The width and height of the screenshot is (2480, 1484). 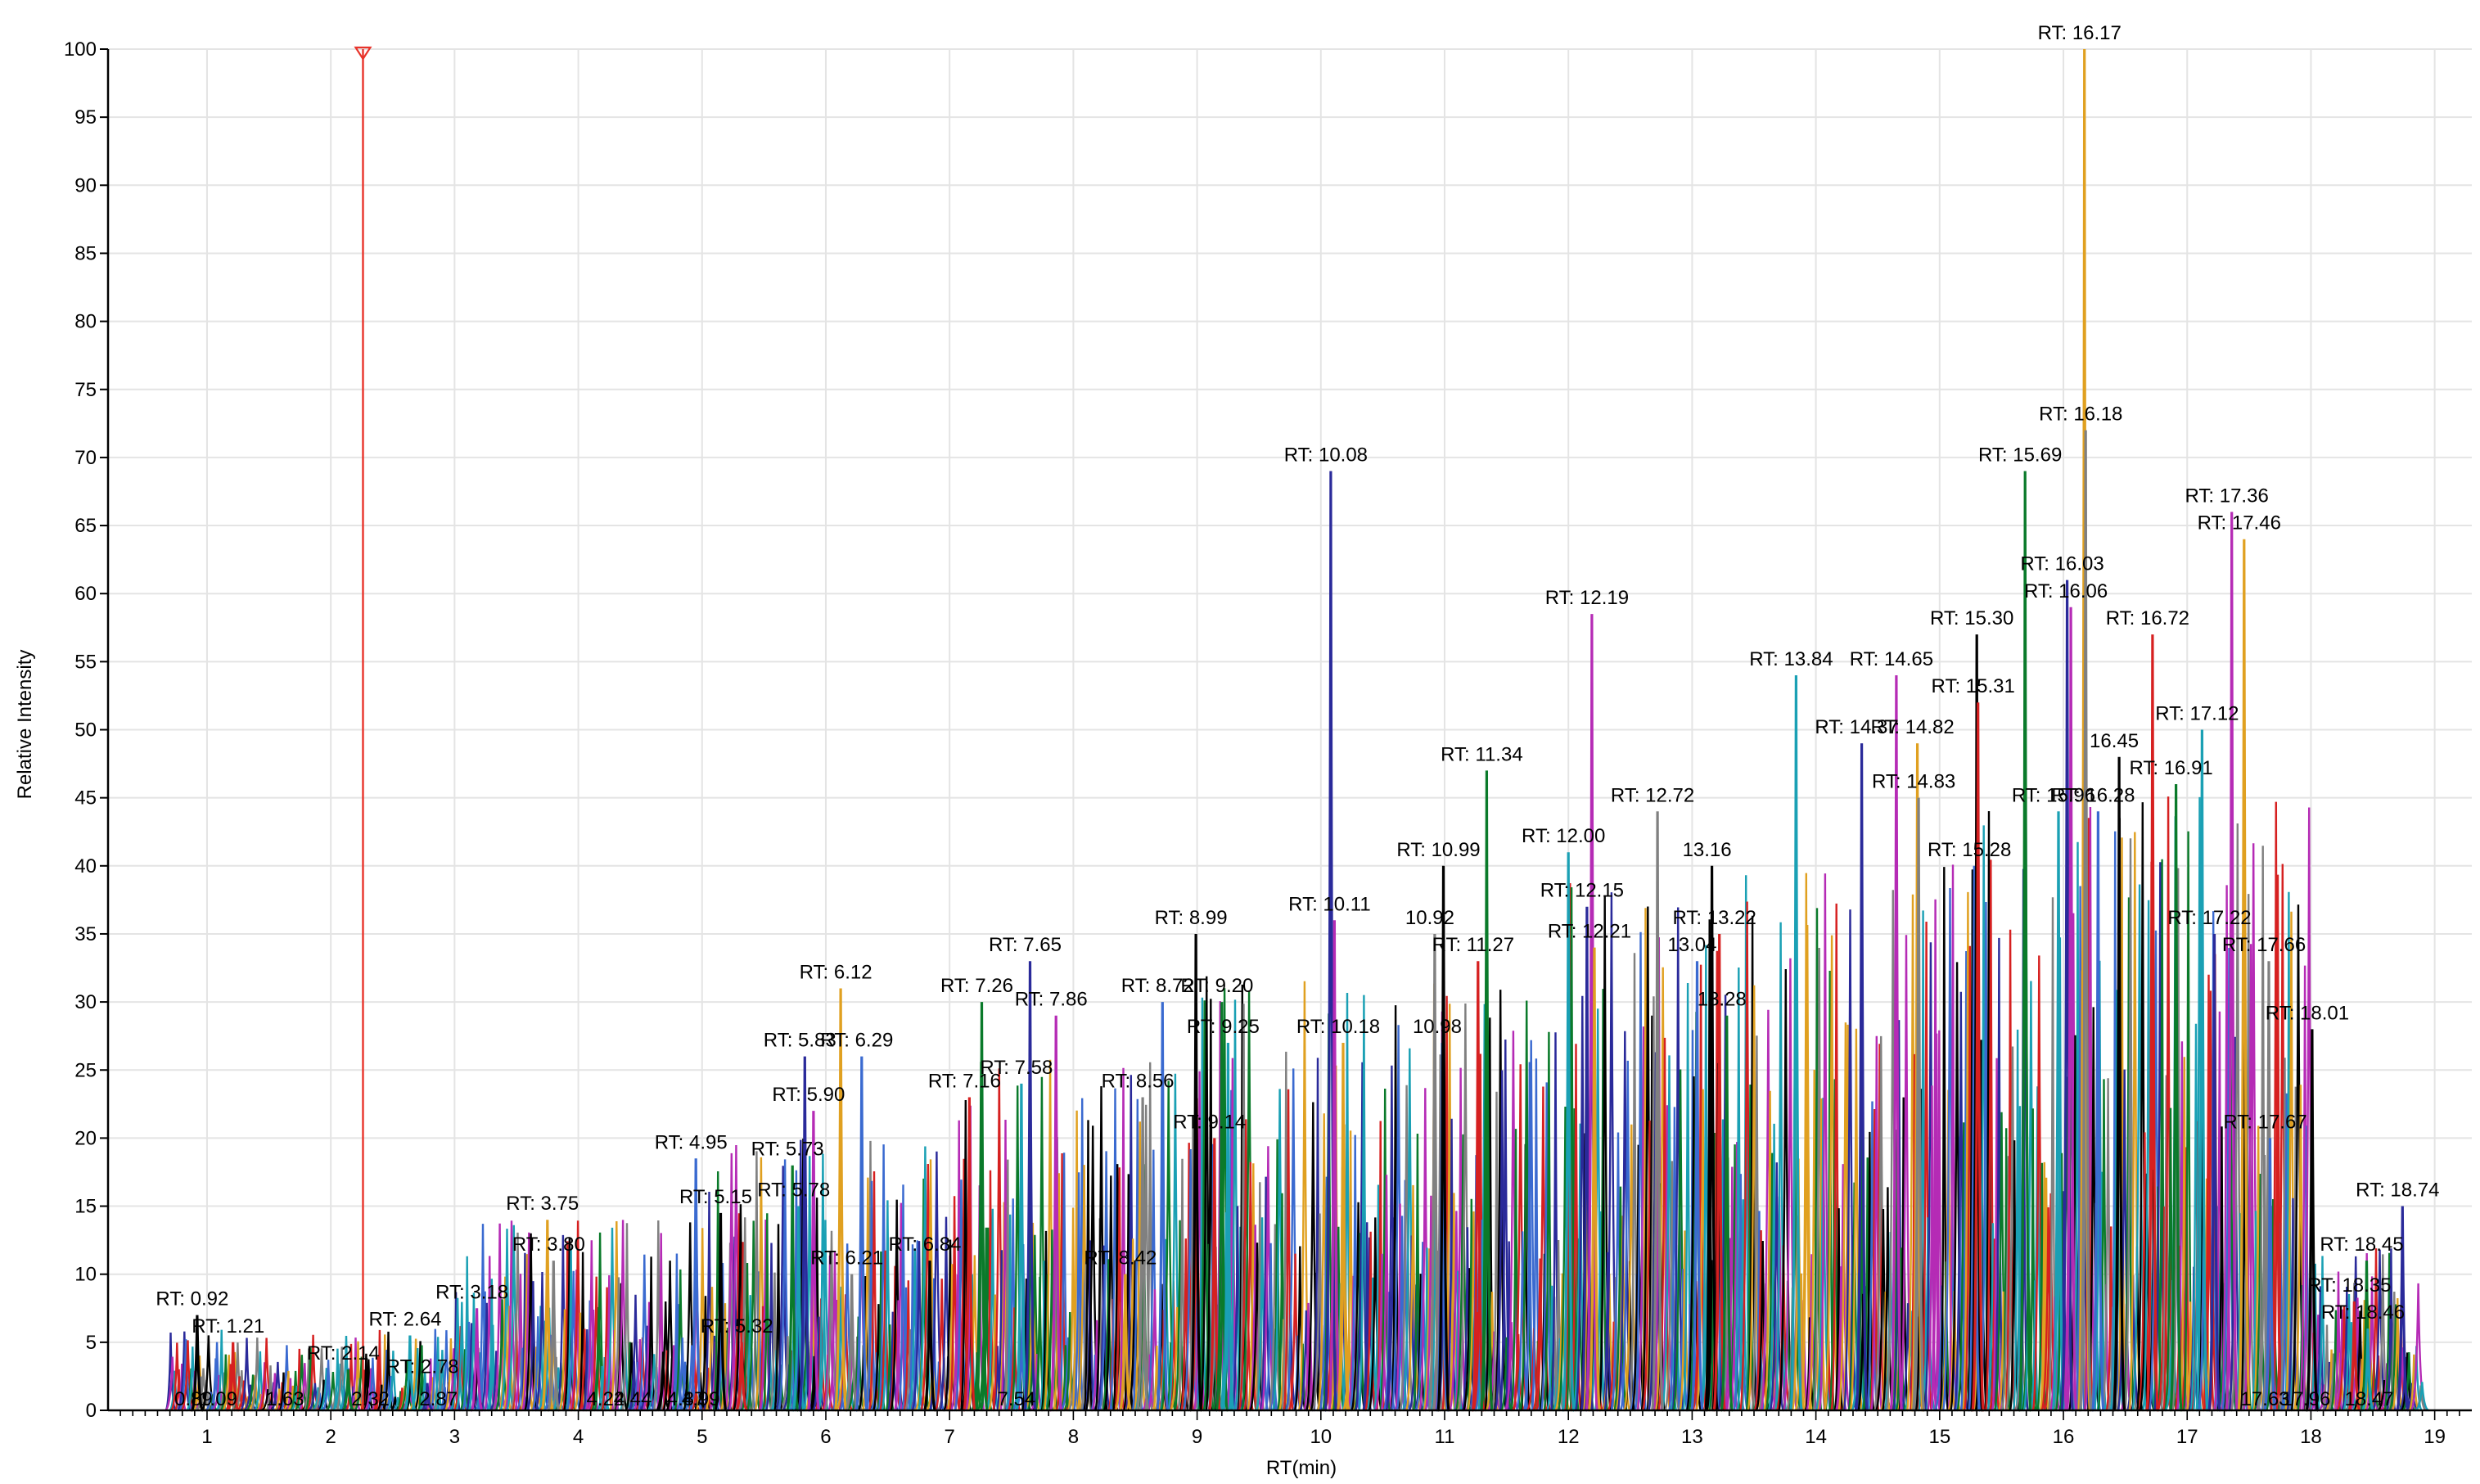 I want to click on baseline-label: 7.54, so click(x=1016, y=1399).